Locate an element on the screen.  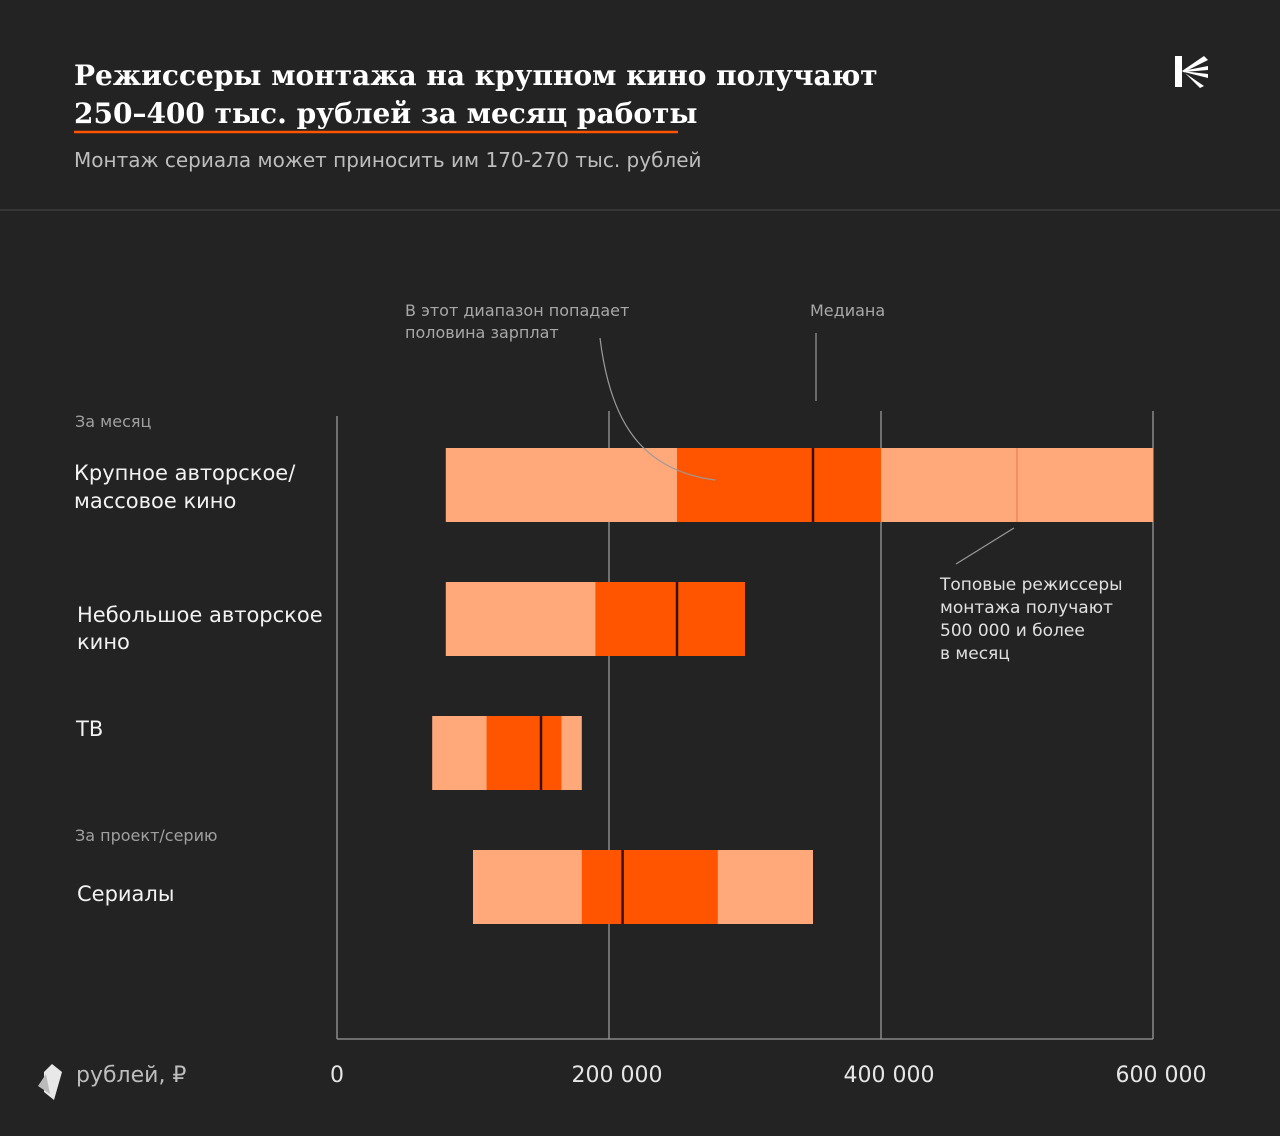
x-tick-label: 400 000 is located at coordinates (889, 1075).